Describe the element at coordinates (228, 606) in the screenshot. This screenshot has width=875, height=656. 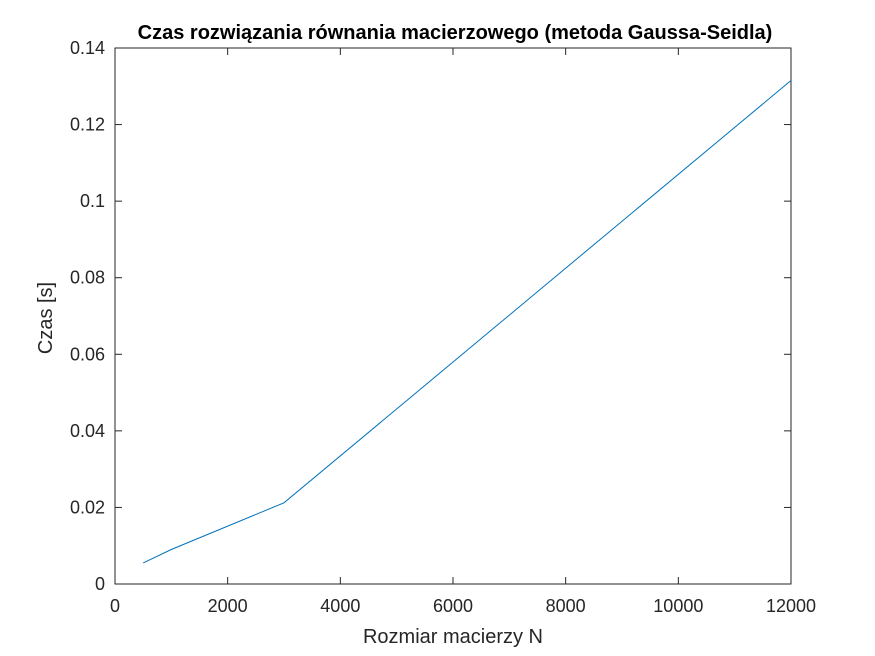
I see `x-tick-label: 2000` at that location.